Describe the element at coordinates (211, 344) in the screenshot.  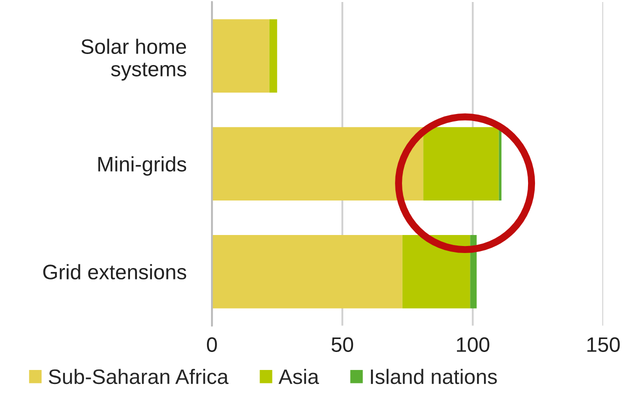
I see `x-tick-label: 0` at that location.